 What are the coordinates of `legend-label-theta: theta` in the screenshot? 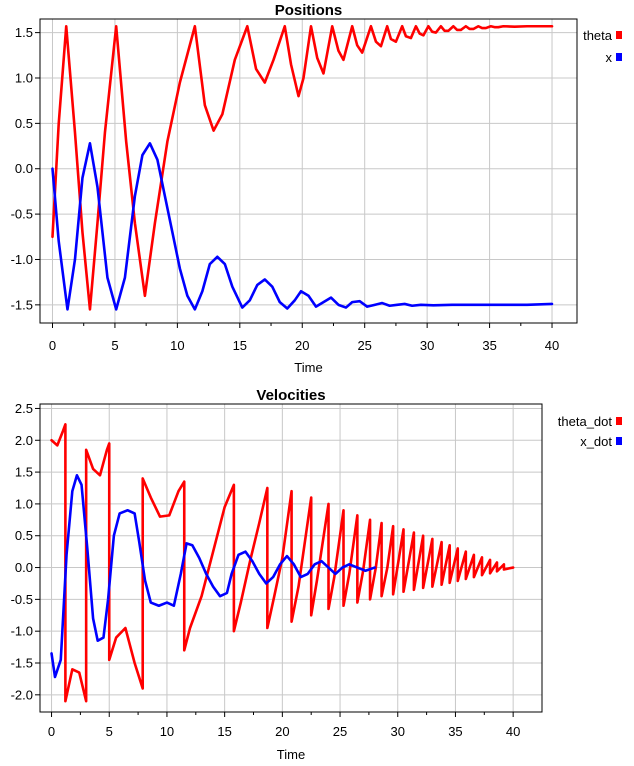 It's located at (598, 35).